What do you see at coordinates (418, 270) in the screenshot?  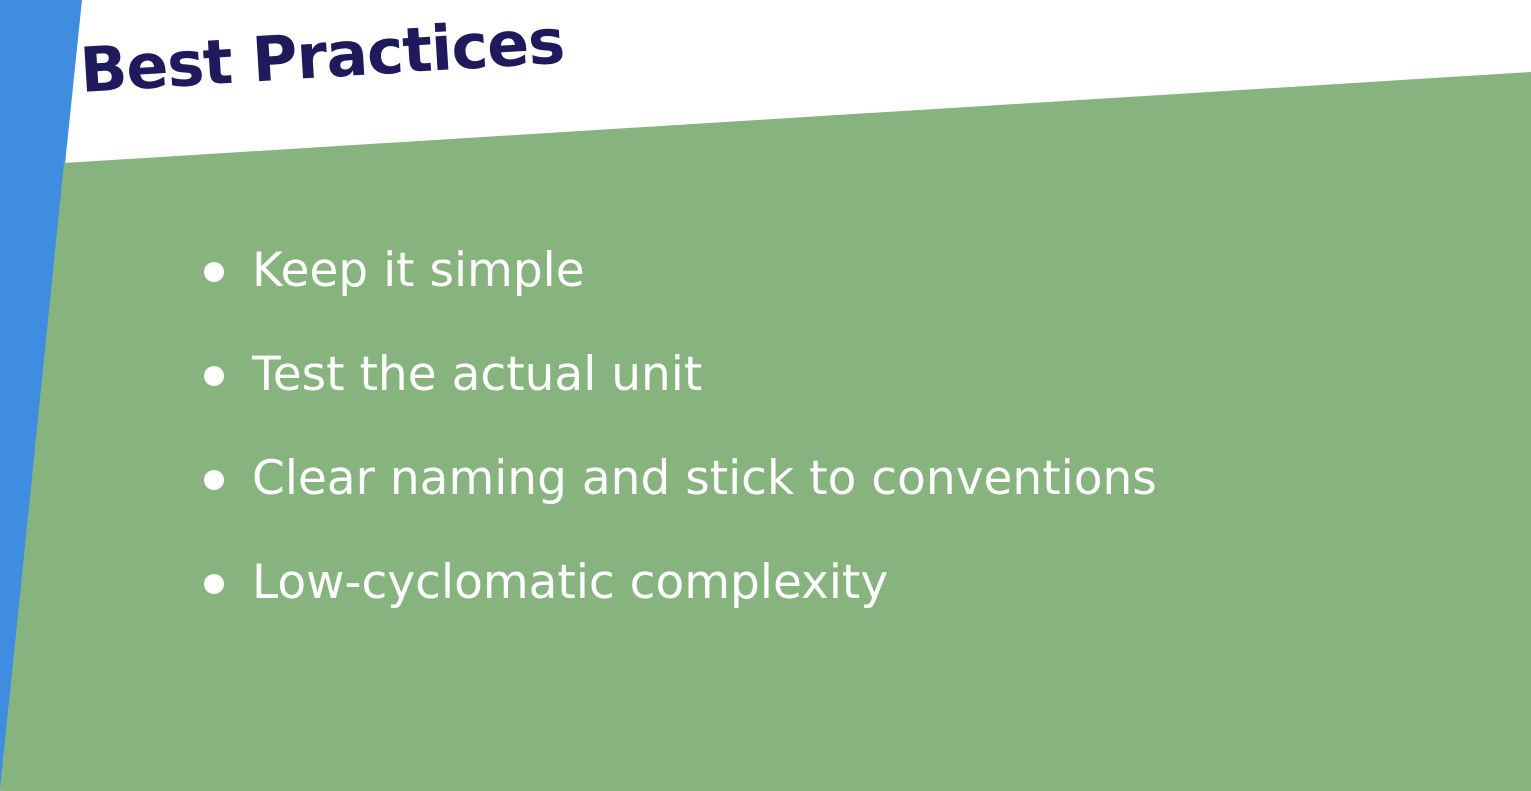 I see `bullet-text: Keep it simple` at bounding box center [418, 270].